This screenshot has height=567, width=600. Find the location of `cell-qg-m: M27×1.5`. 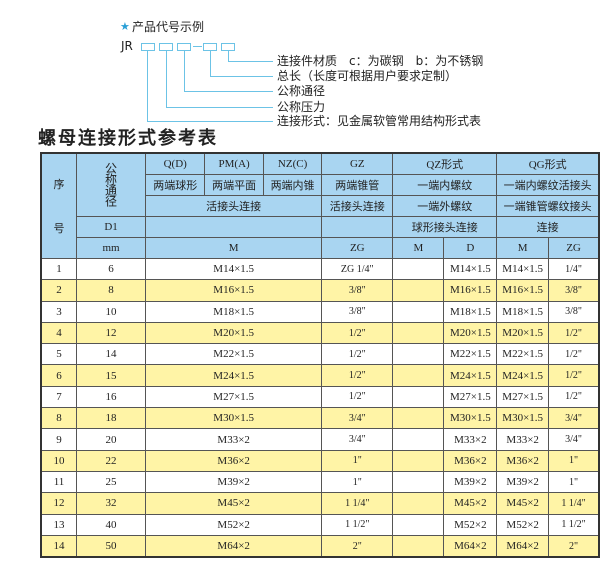

cell-qg-m: M27×1.5 is located at coordinates (523, 397).